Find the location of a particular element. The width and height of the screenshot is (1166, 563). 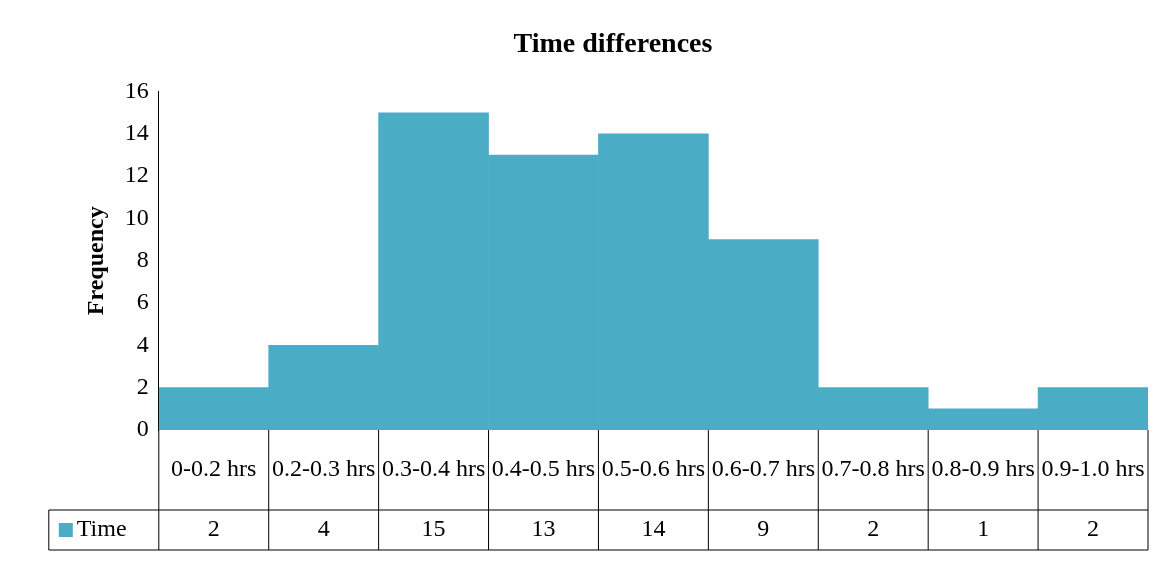

y-axis-title: Frequency is located at coordinates (94, 261).